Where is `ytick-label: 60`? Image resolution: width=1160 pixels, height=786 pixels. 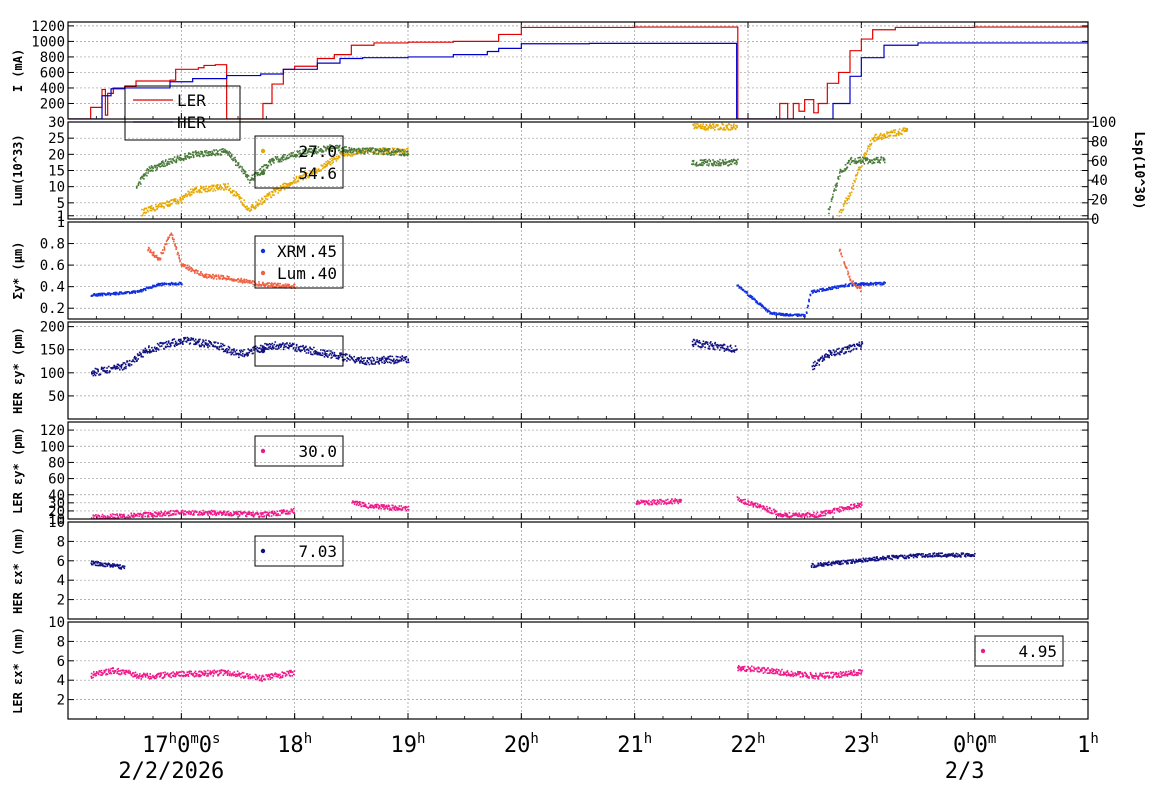 ytick-label: 60 is located at coordinates (56, 480).